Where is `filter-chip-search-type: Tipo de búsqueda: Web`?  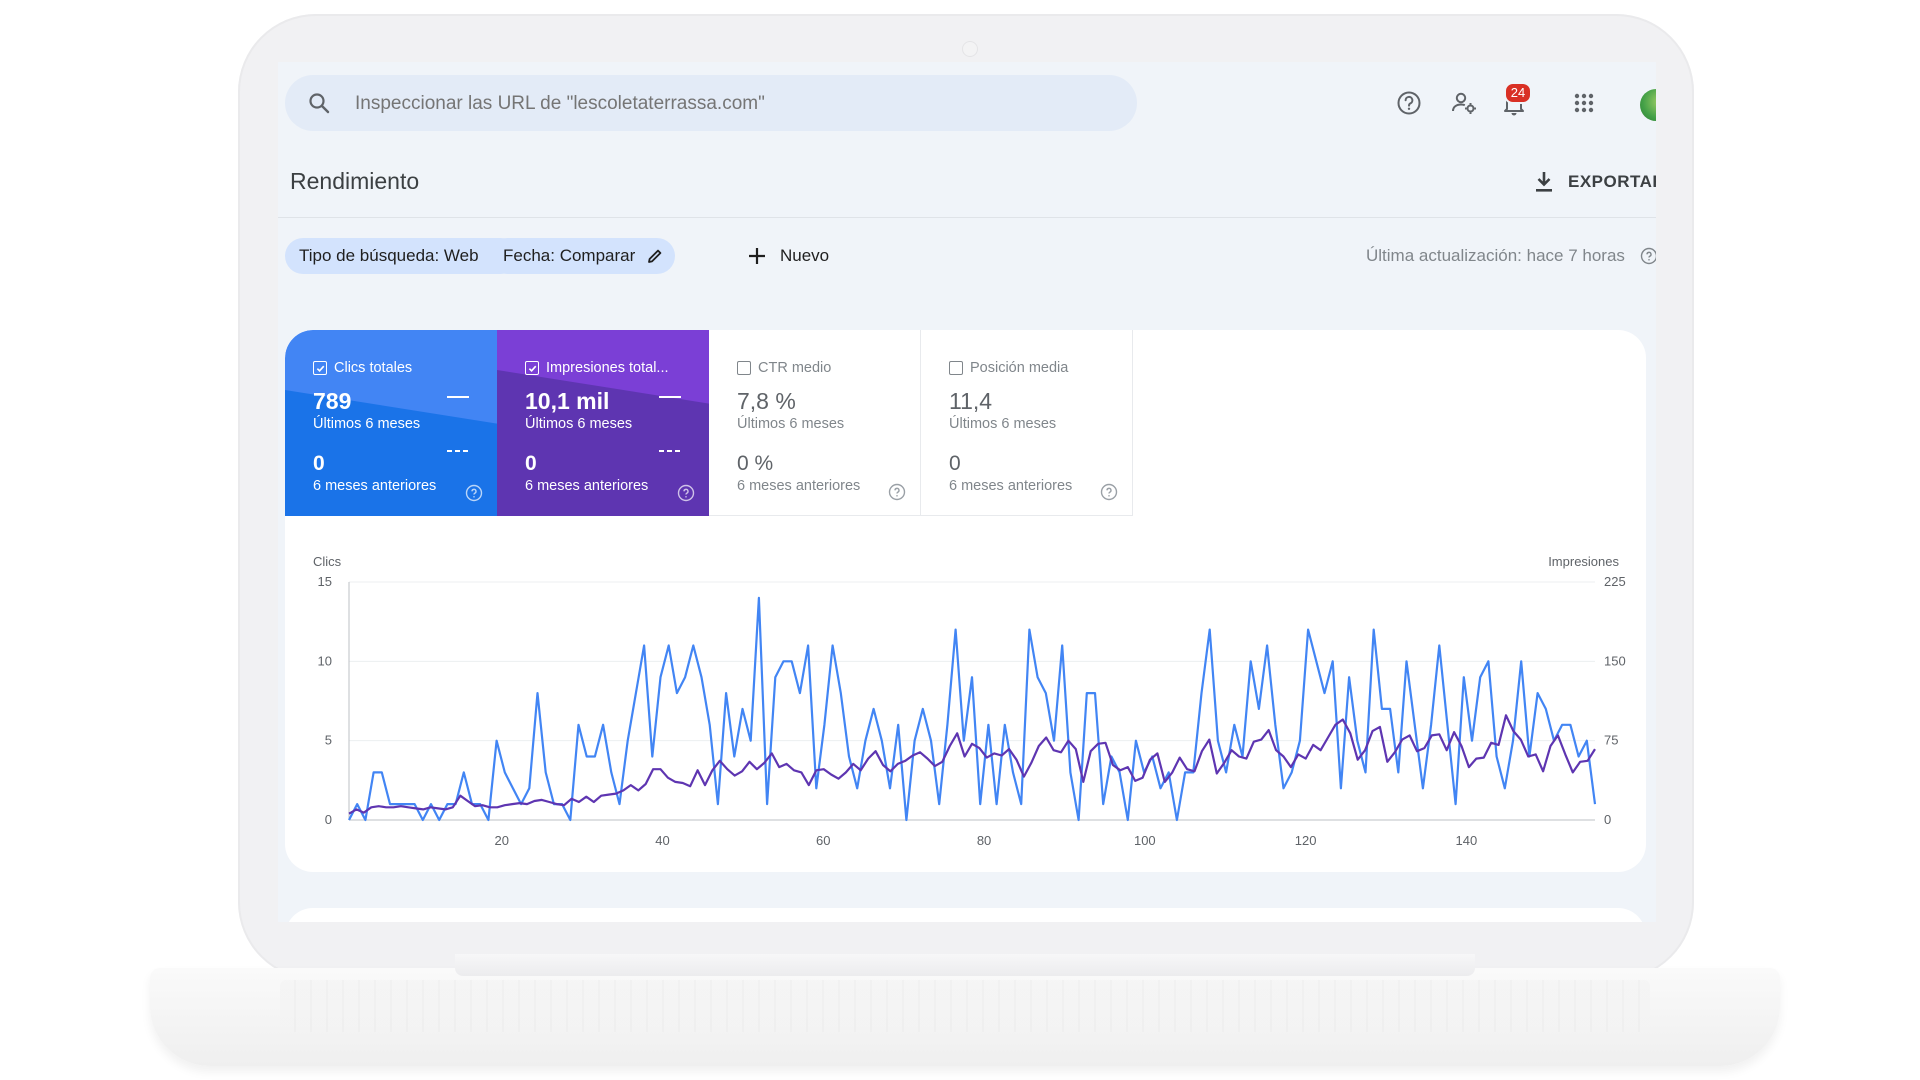 filter-chip-search-type: Tipo de búsqueda: Web is located at coordinates (402, 256).